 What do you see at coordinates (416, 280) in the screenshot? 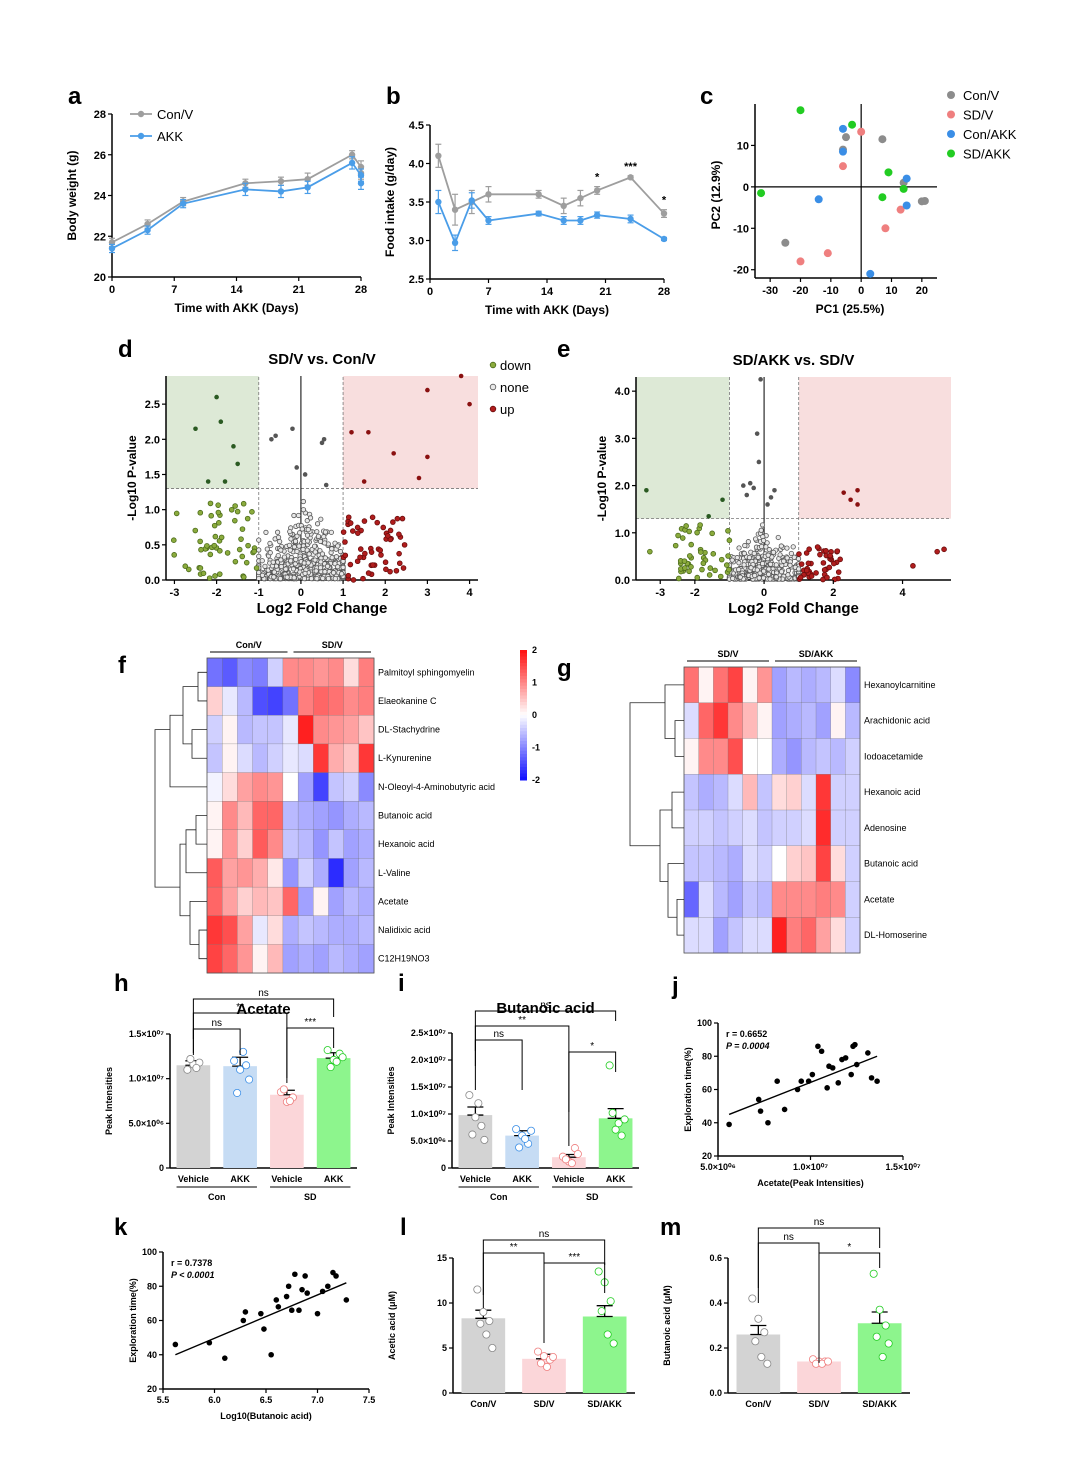
I see `y-tick-label: 2.5` at bounding box center [416, 280].